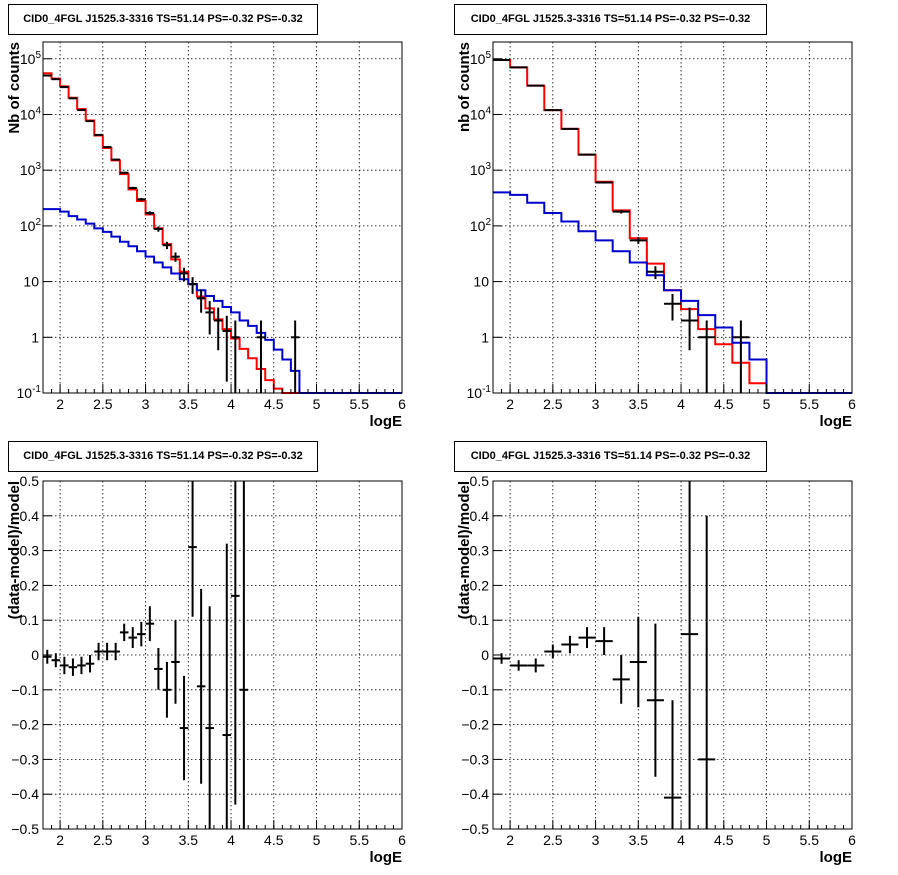 Image resolution: width=898 pixels, height=875 pixels. I want to click on y-axis-title: Nb of counts, so click(14, 88).